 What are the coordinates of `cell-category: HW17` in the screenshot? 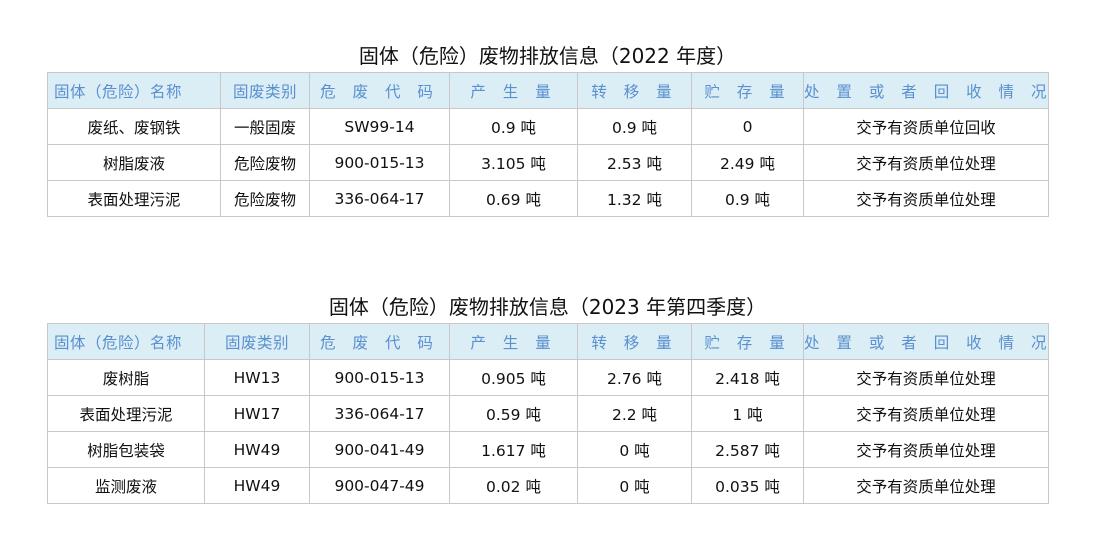 It's located at (257, 413).